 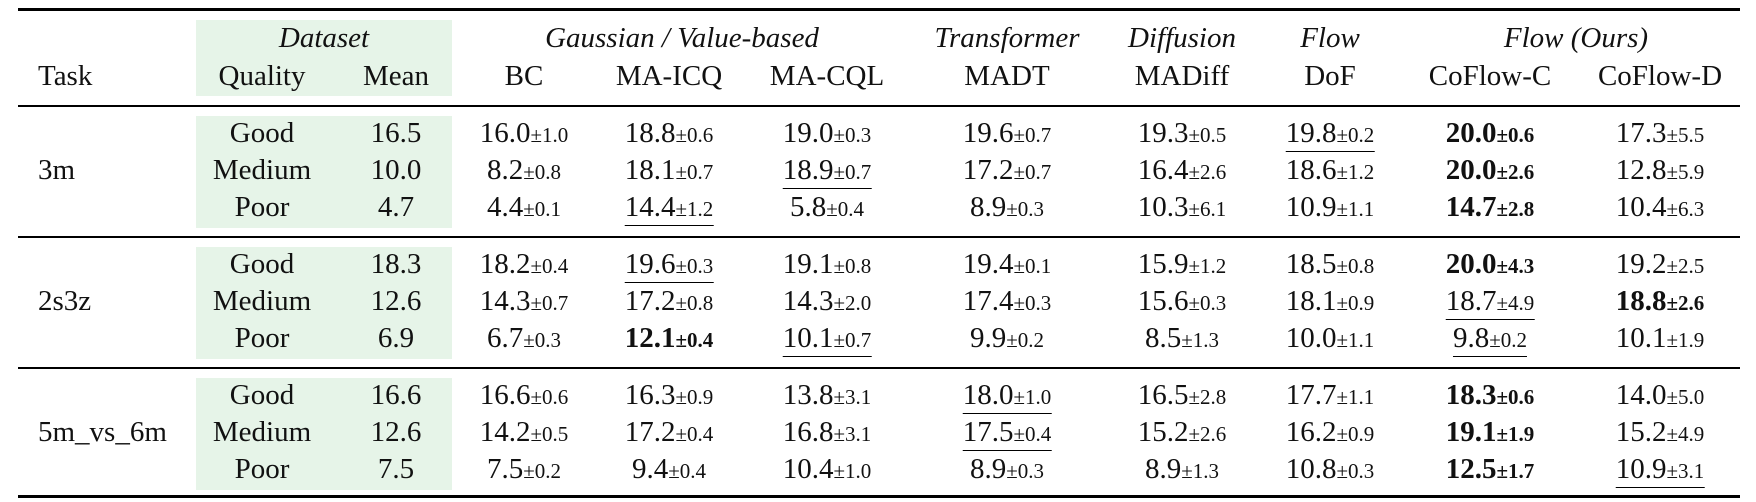 I want to click on score-value-group: 19.4±0.1, so click(x=1007, y=264).